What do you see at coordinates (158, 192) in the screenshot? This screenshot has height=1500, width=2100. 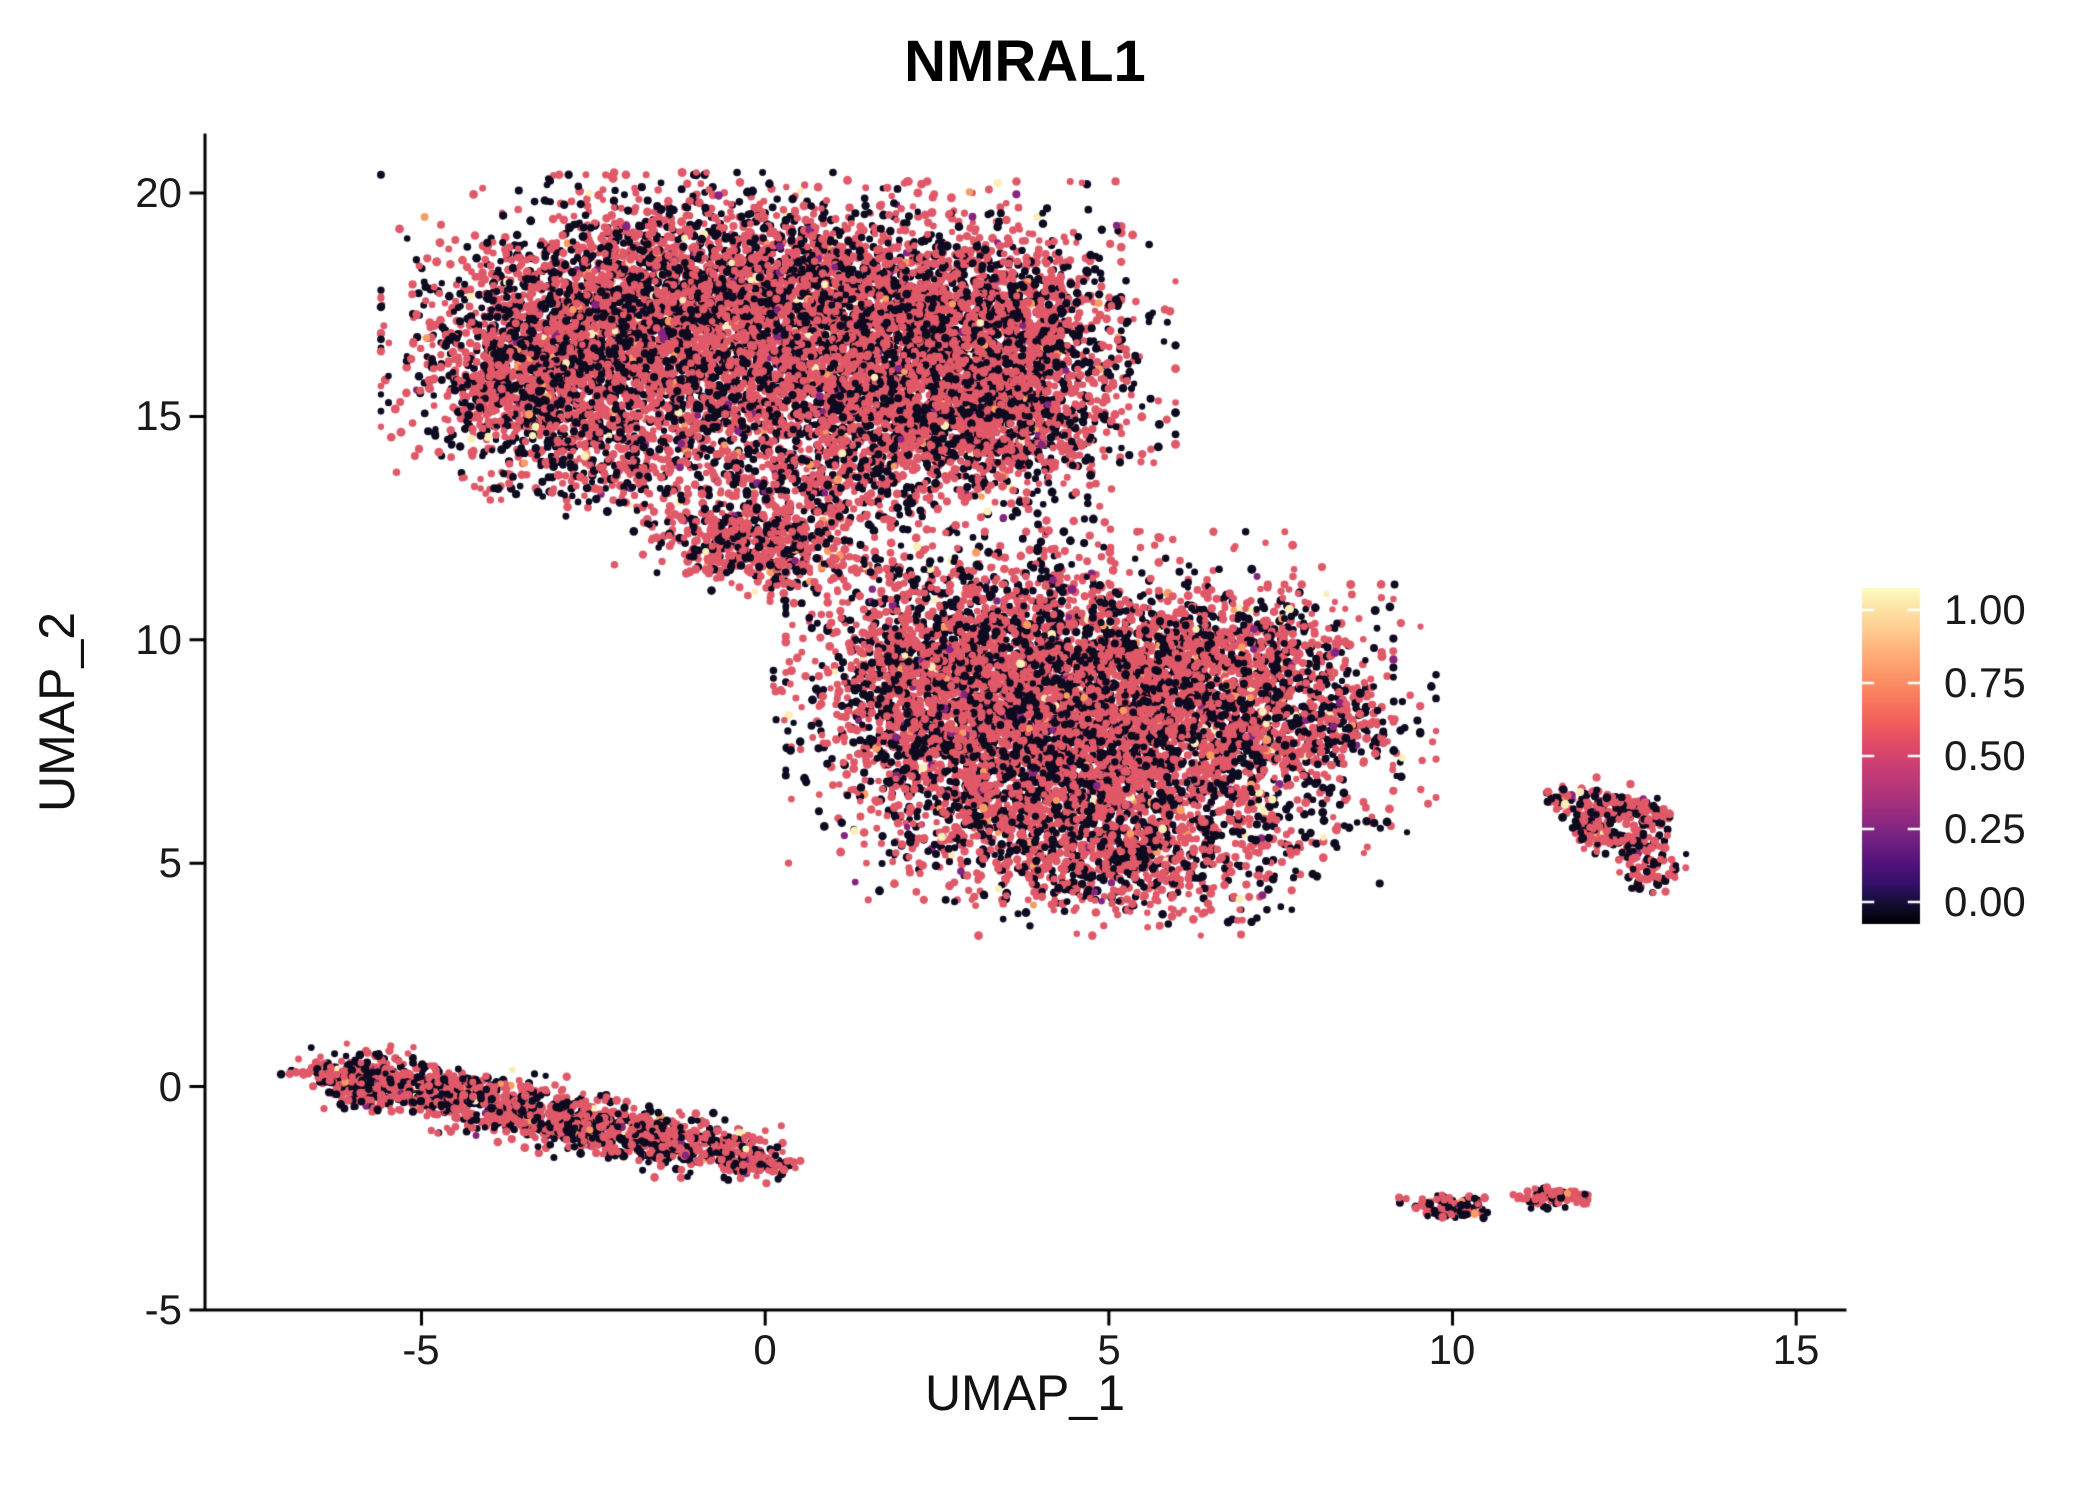 I see `y-tick-label: 20` at bounding box center [158, 192].